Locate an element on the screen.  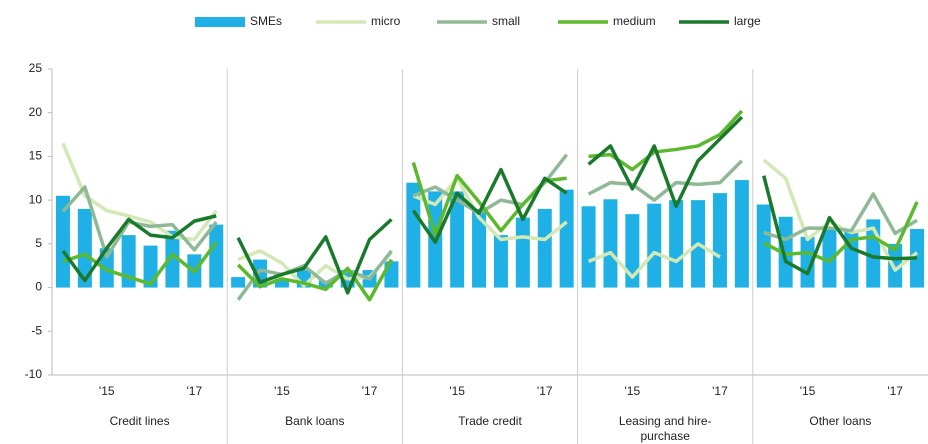
group-label: Bank loans is located at coordinates (315, 421).